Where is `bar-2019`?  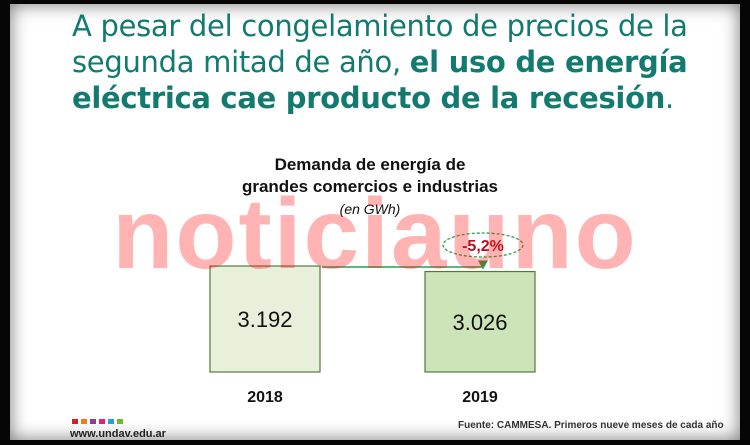 bar-2019 is located at coordinates (480, 321).